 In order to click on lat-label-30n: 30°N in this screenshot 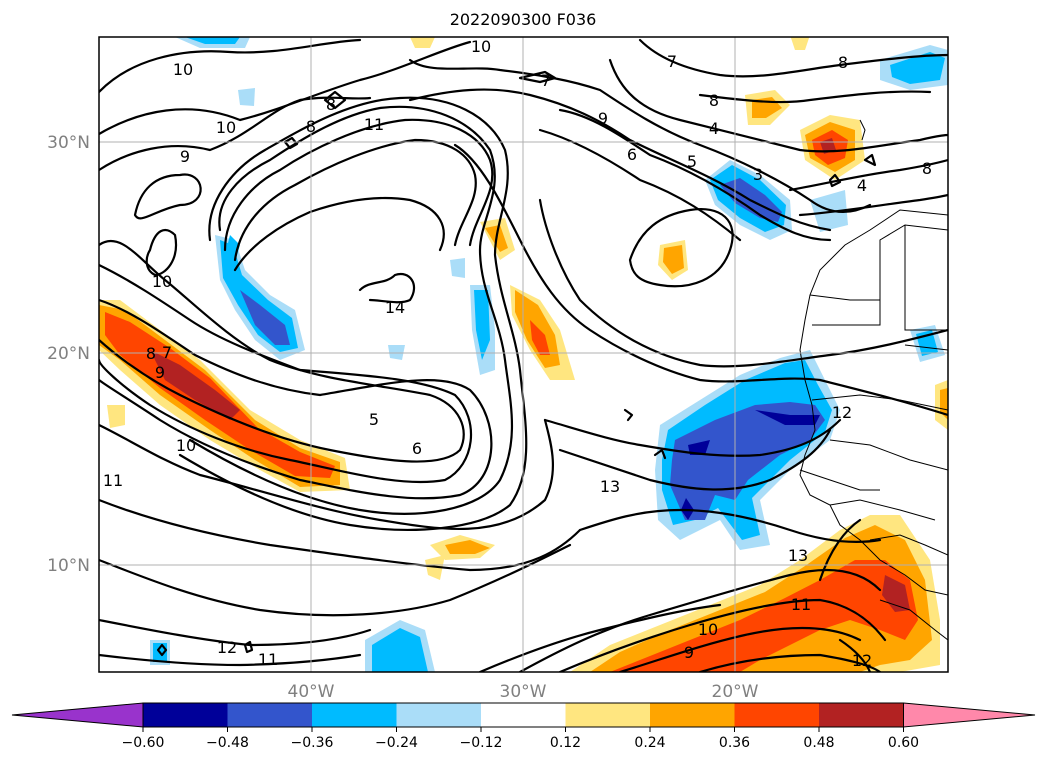, I will do `click(68, 143)`.